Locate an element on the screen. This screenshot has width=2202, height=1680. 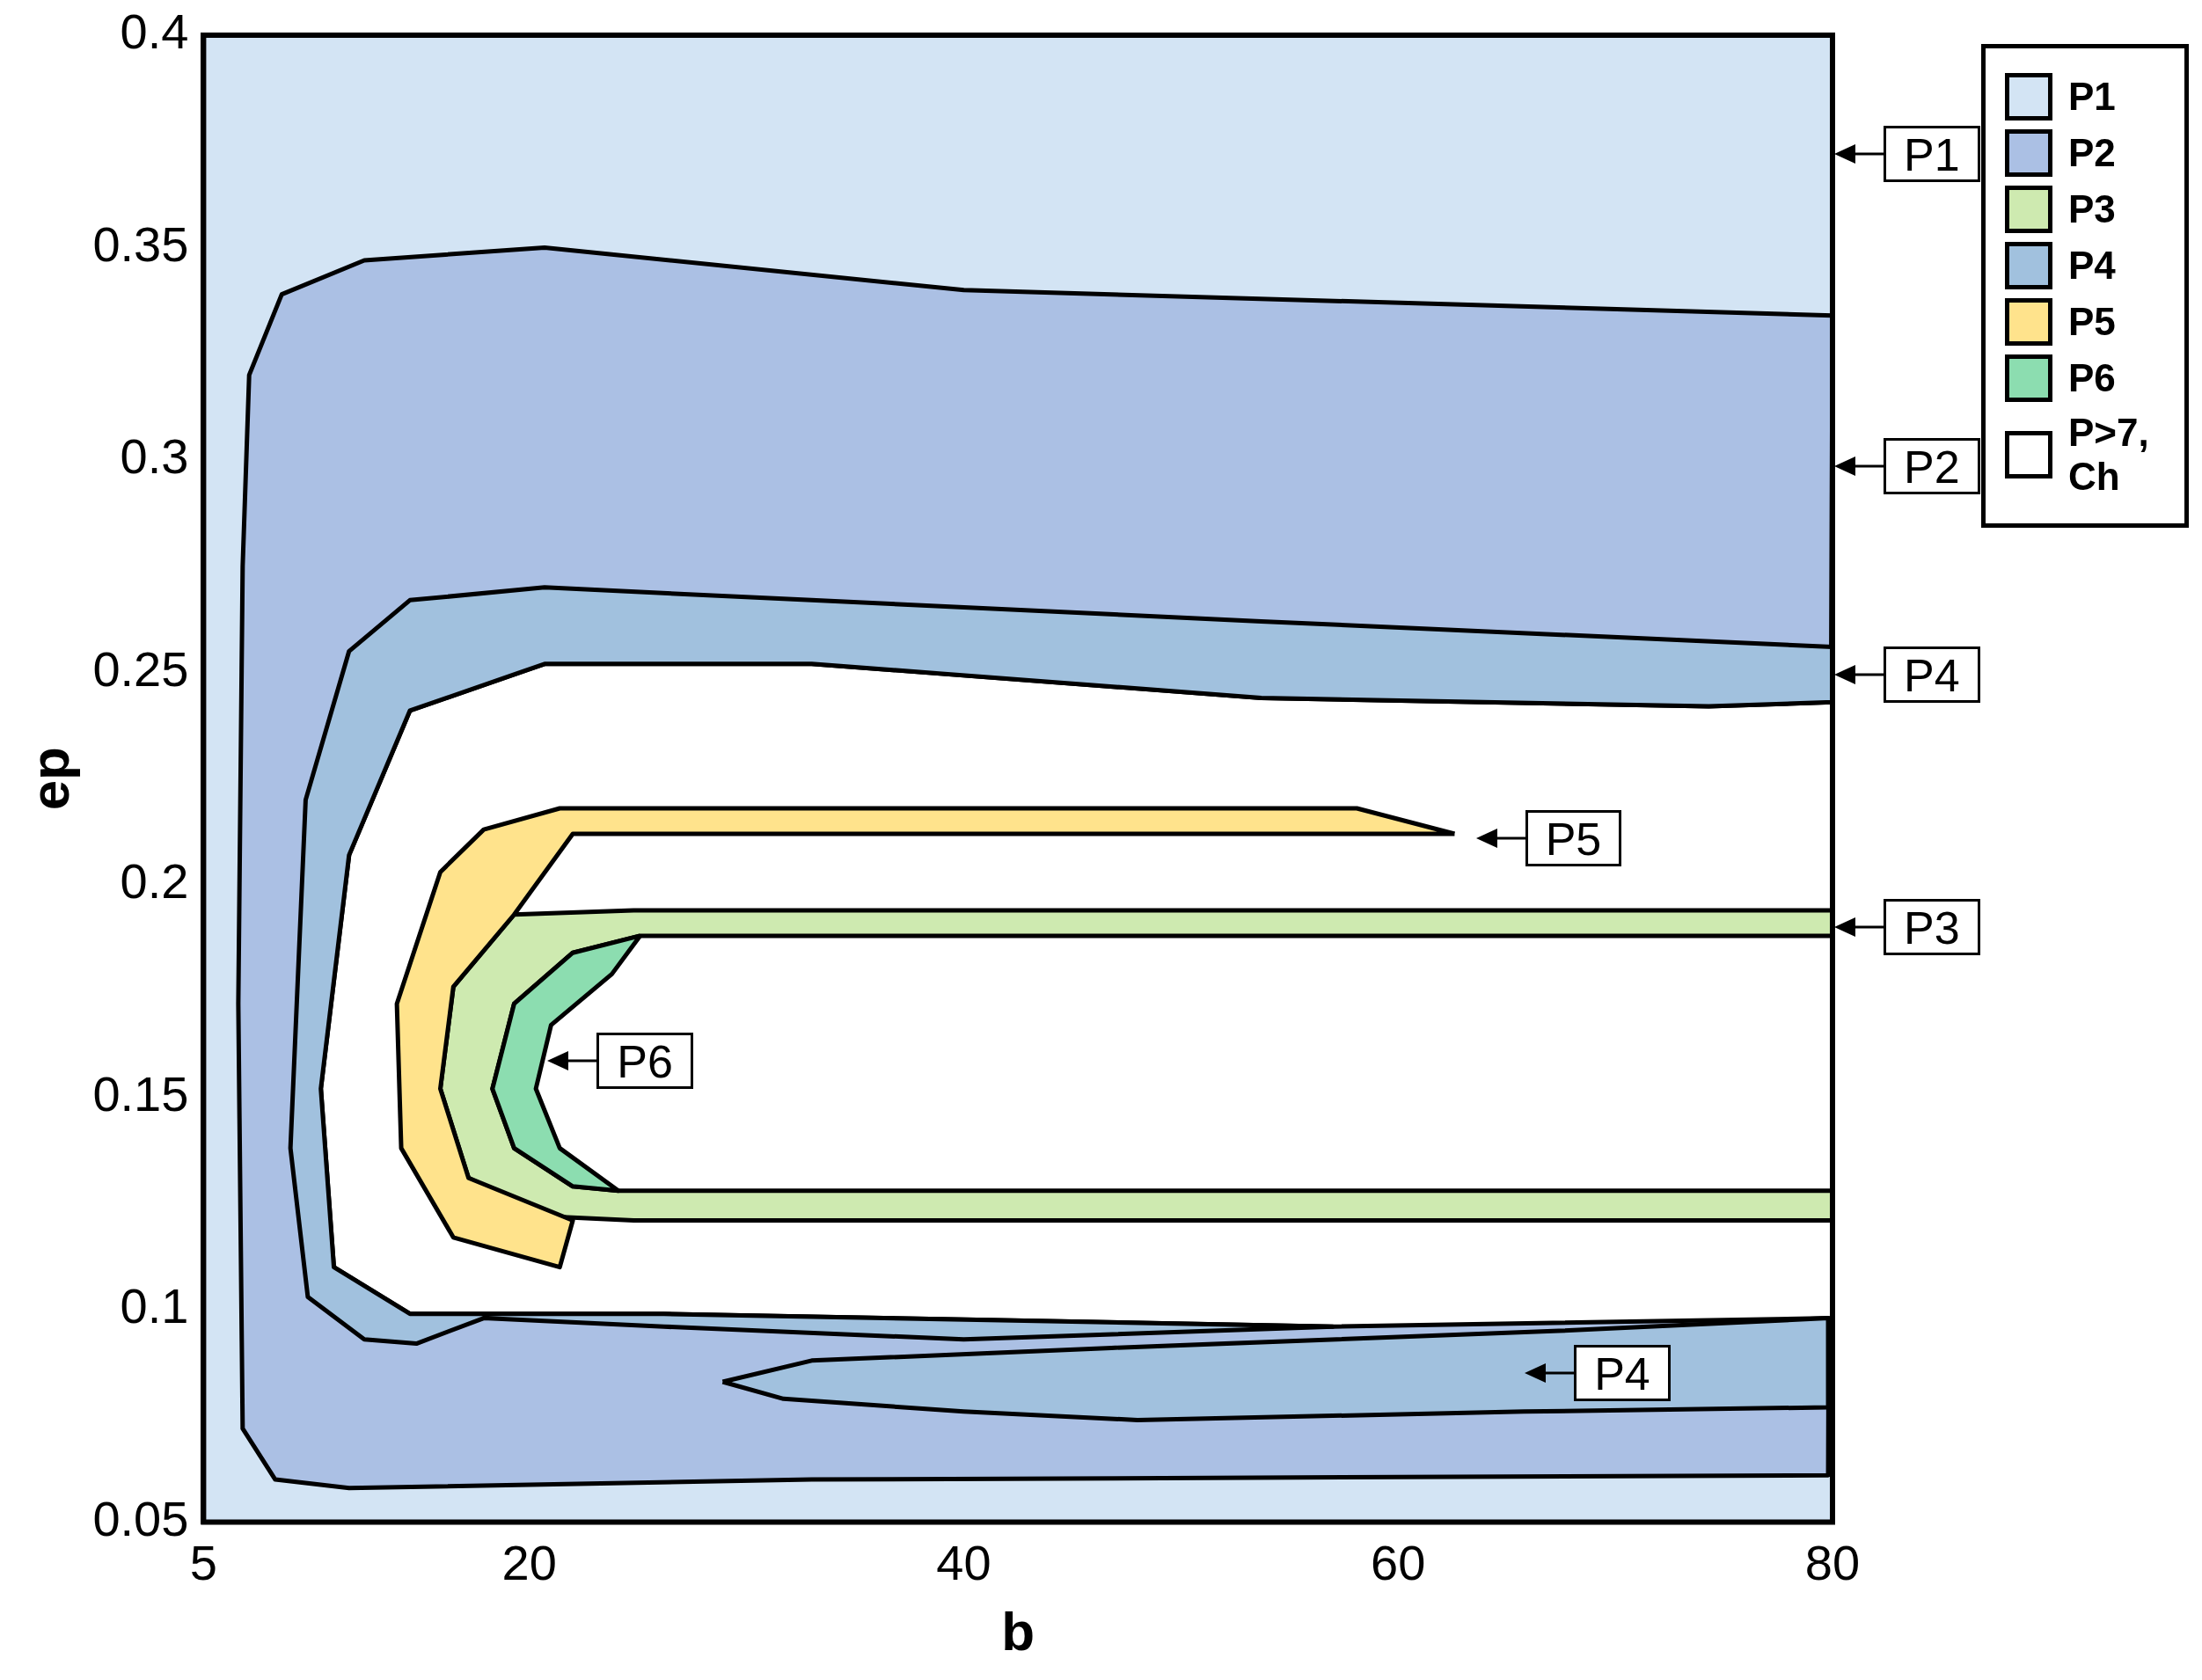
y-tick-label: 0.05 is located at coordinates (140, 1518).